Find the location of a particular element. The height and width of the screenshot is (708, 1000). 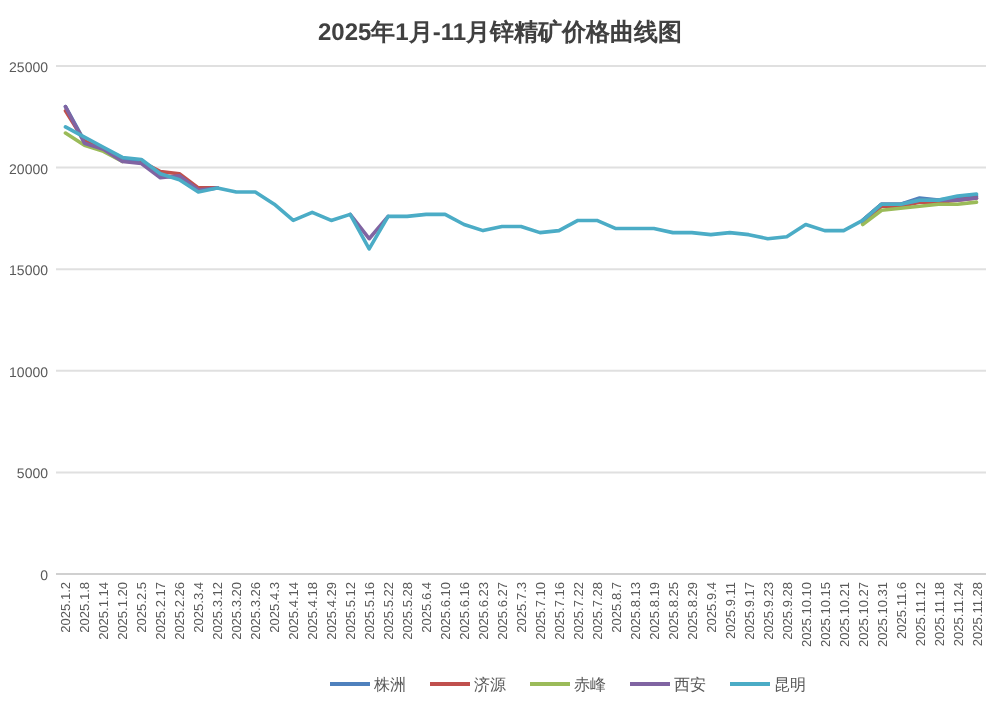

legend-label: 株洲 is located at coordinates (389, 685).